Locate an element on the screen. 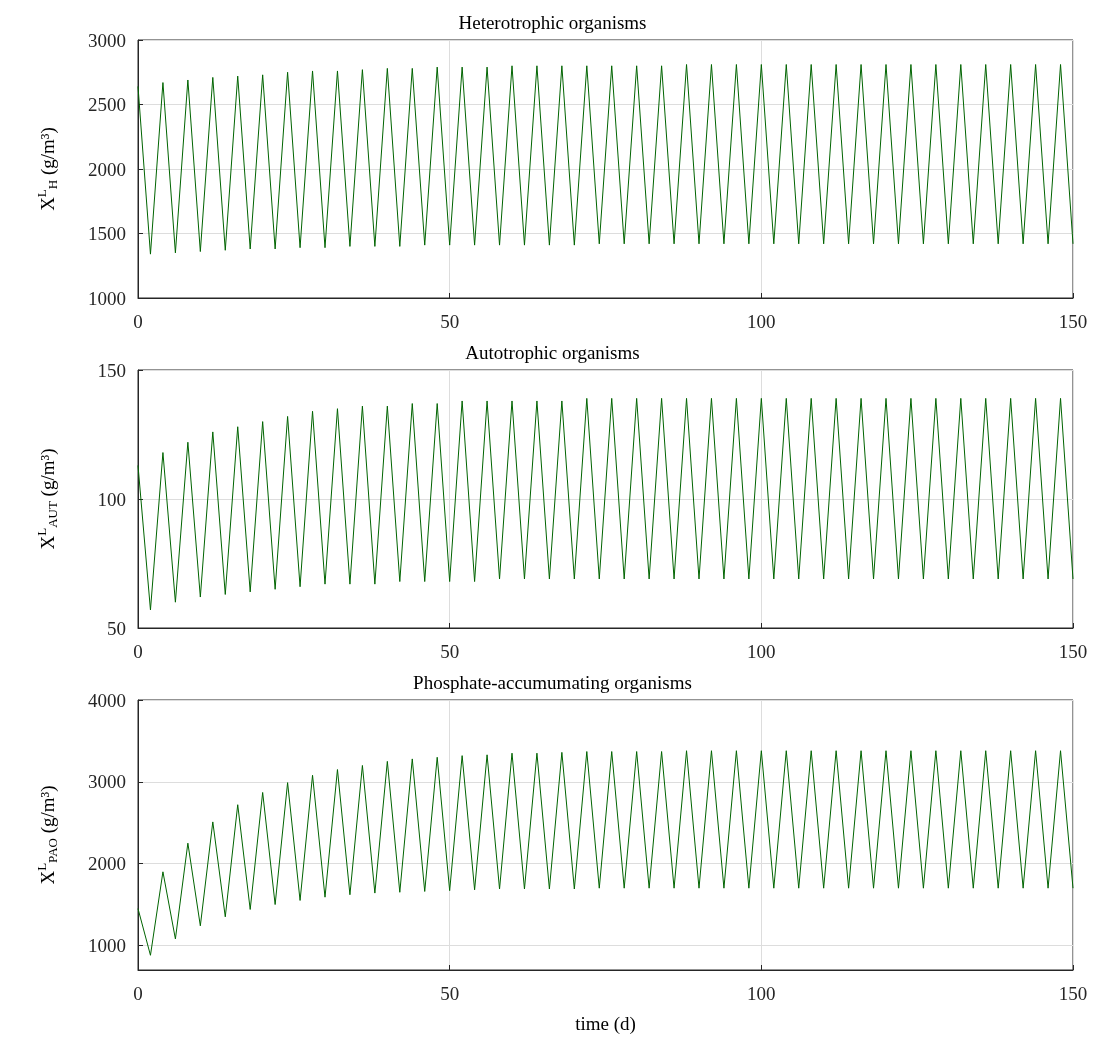 The image size is (1097, 1055). y-tick-label: 150 is located at coordinates (111, 370).